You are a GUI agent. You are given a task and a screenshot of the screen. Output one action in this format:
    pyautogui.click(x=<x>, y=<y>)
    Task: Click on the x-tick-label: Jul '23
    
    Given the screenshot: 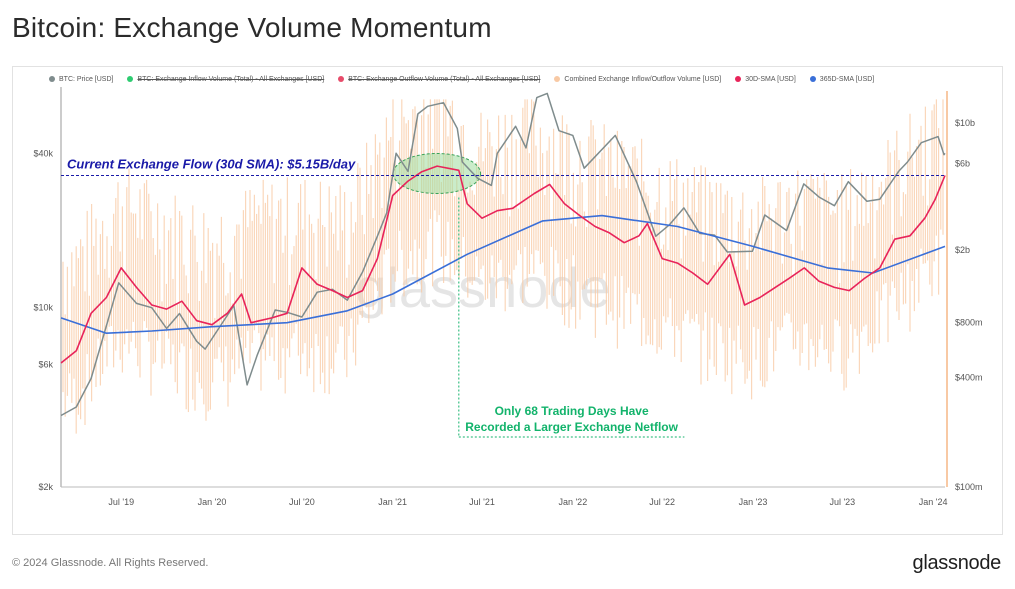 What is the action you would take?
    pyautogui.click(x=842, y=502)
    